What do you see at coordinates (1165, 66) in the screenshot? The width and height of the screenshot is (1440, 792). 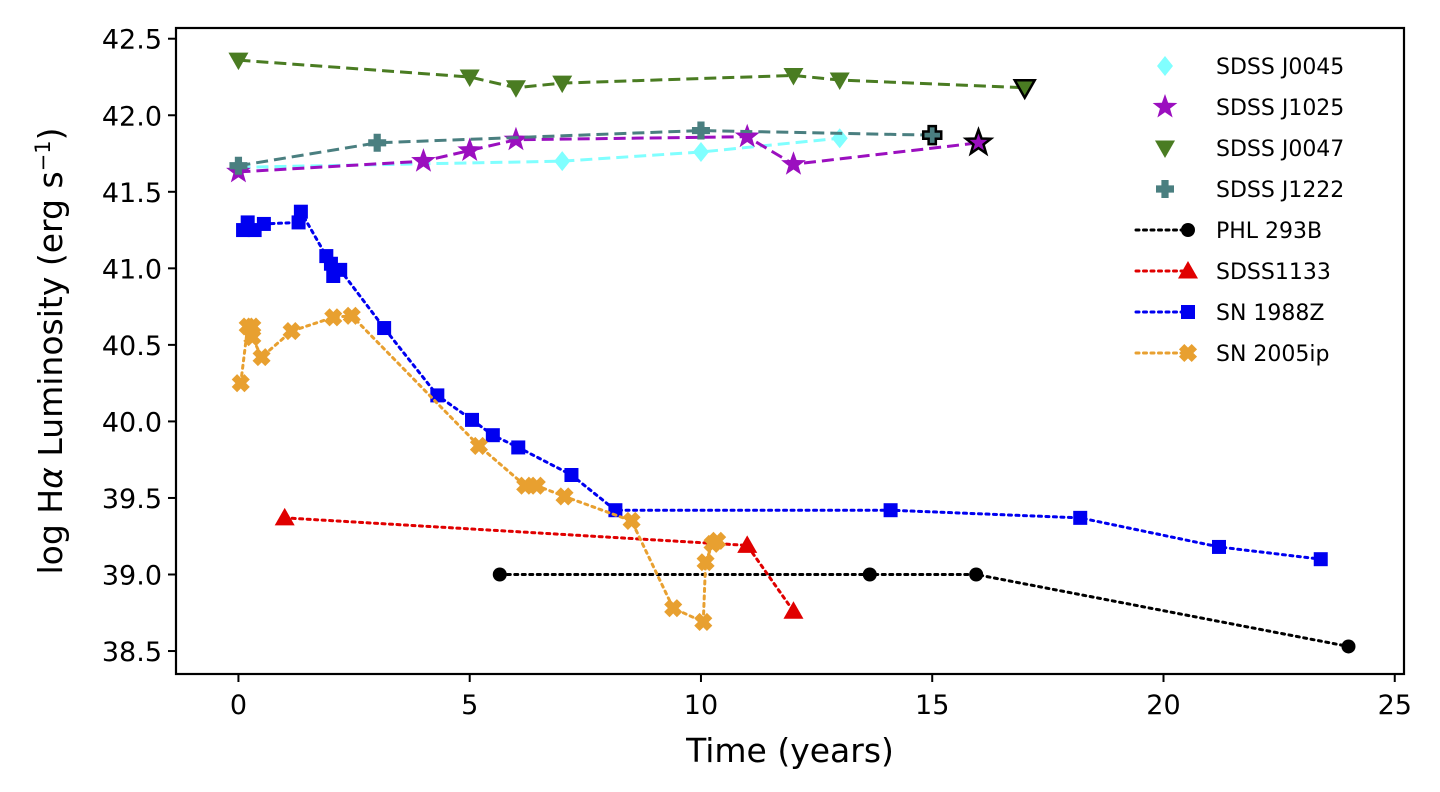 I see `legend-marker-sdss-j0045` at bounding box center [1165, 66].